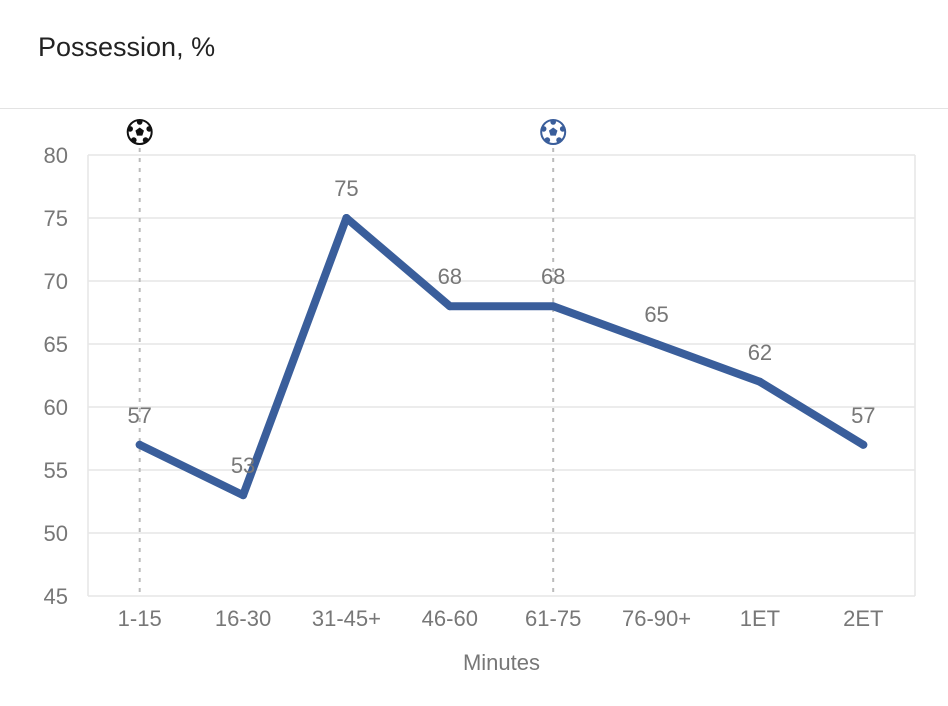 The height and width of the screenshot is (706, 948). I want to click on x-tick-label: 16-30, so click(243, 618).